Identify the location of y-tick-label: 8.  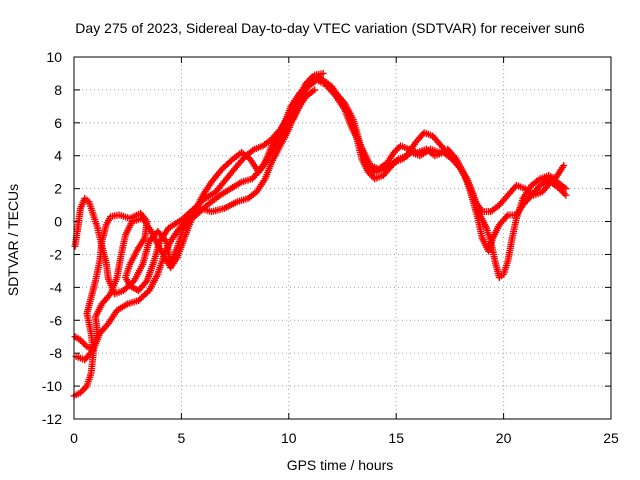
(58, 90).